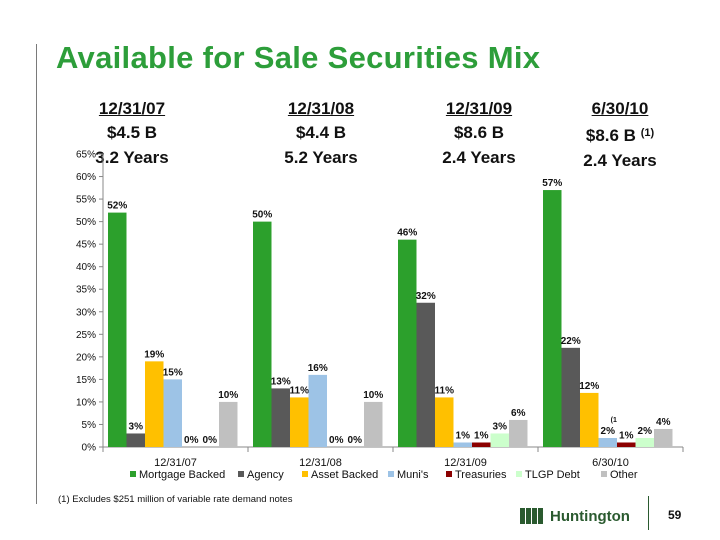 Image resolution: width=720 pixels, height=540 pixels. What do you see at coordinates (86, 380) in the screenshot?
I see `y-tick-label: 15%` at bounding box center [86, 380].